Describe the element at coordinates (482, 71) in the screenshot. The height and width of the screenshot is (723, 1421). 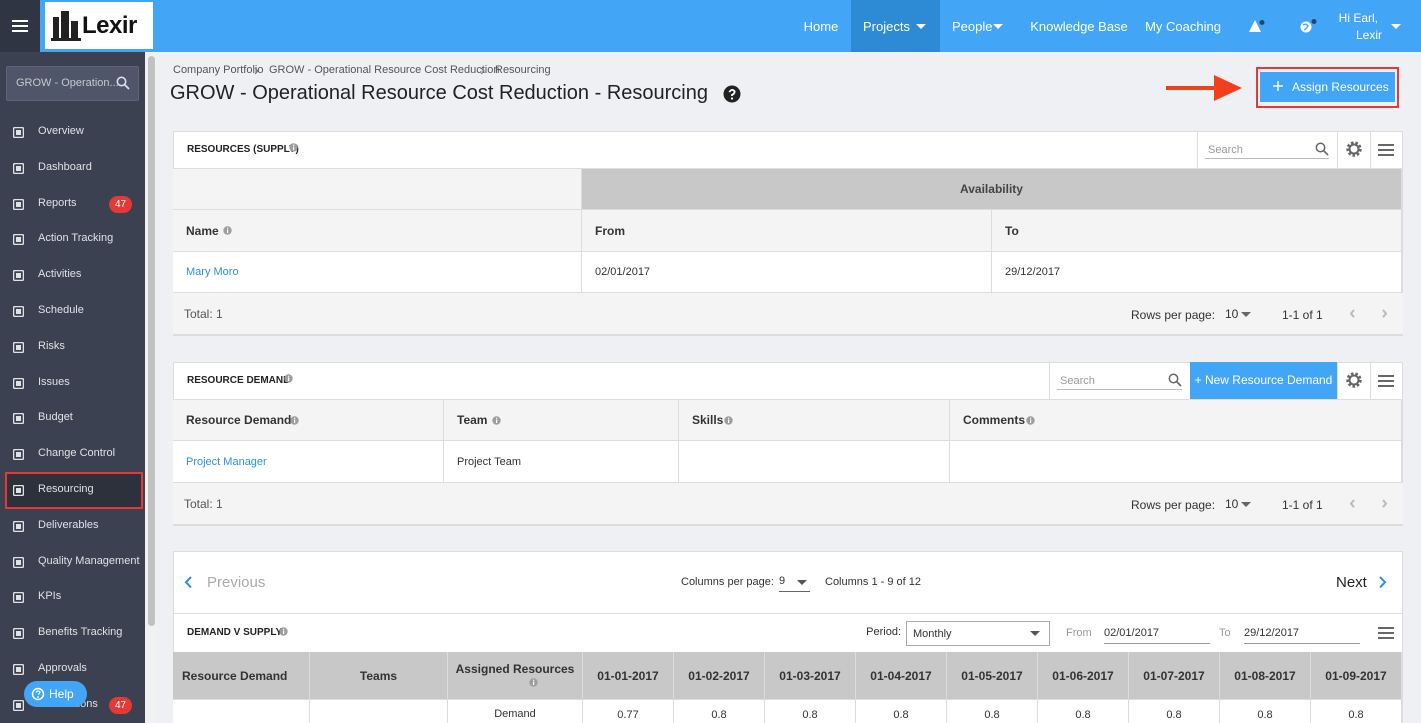
I see `breadcrumb-separator` at that location.